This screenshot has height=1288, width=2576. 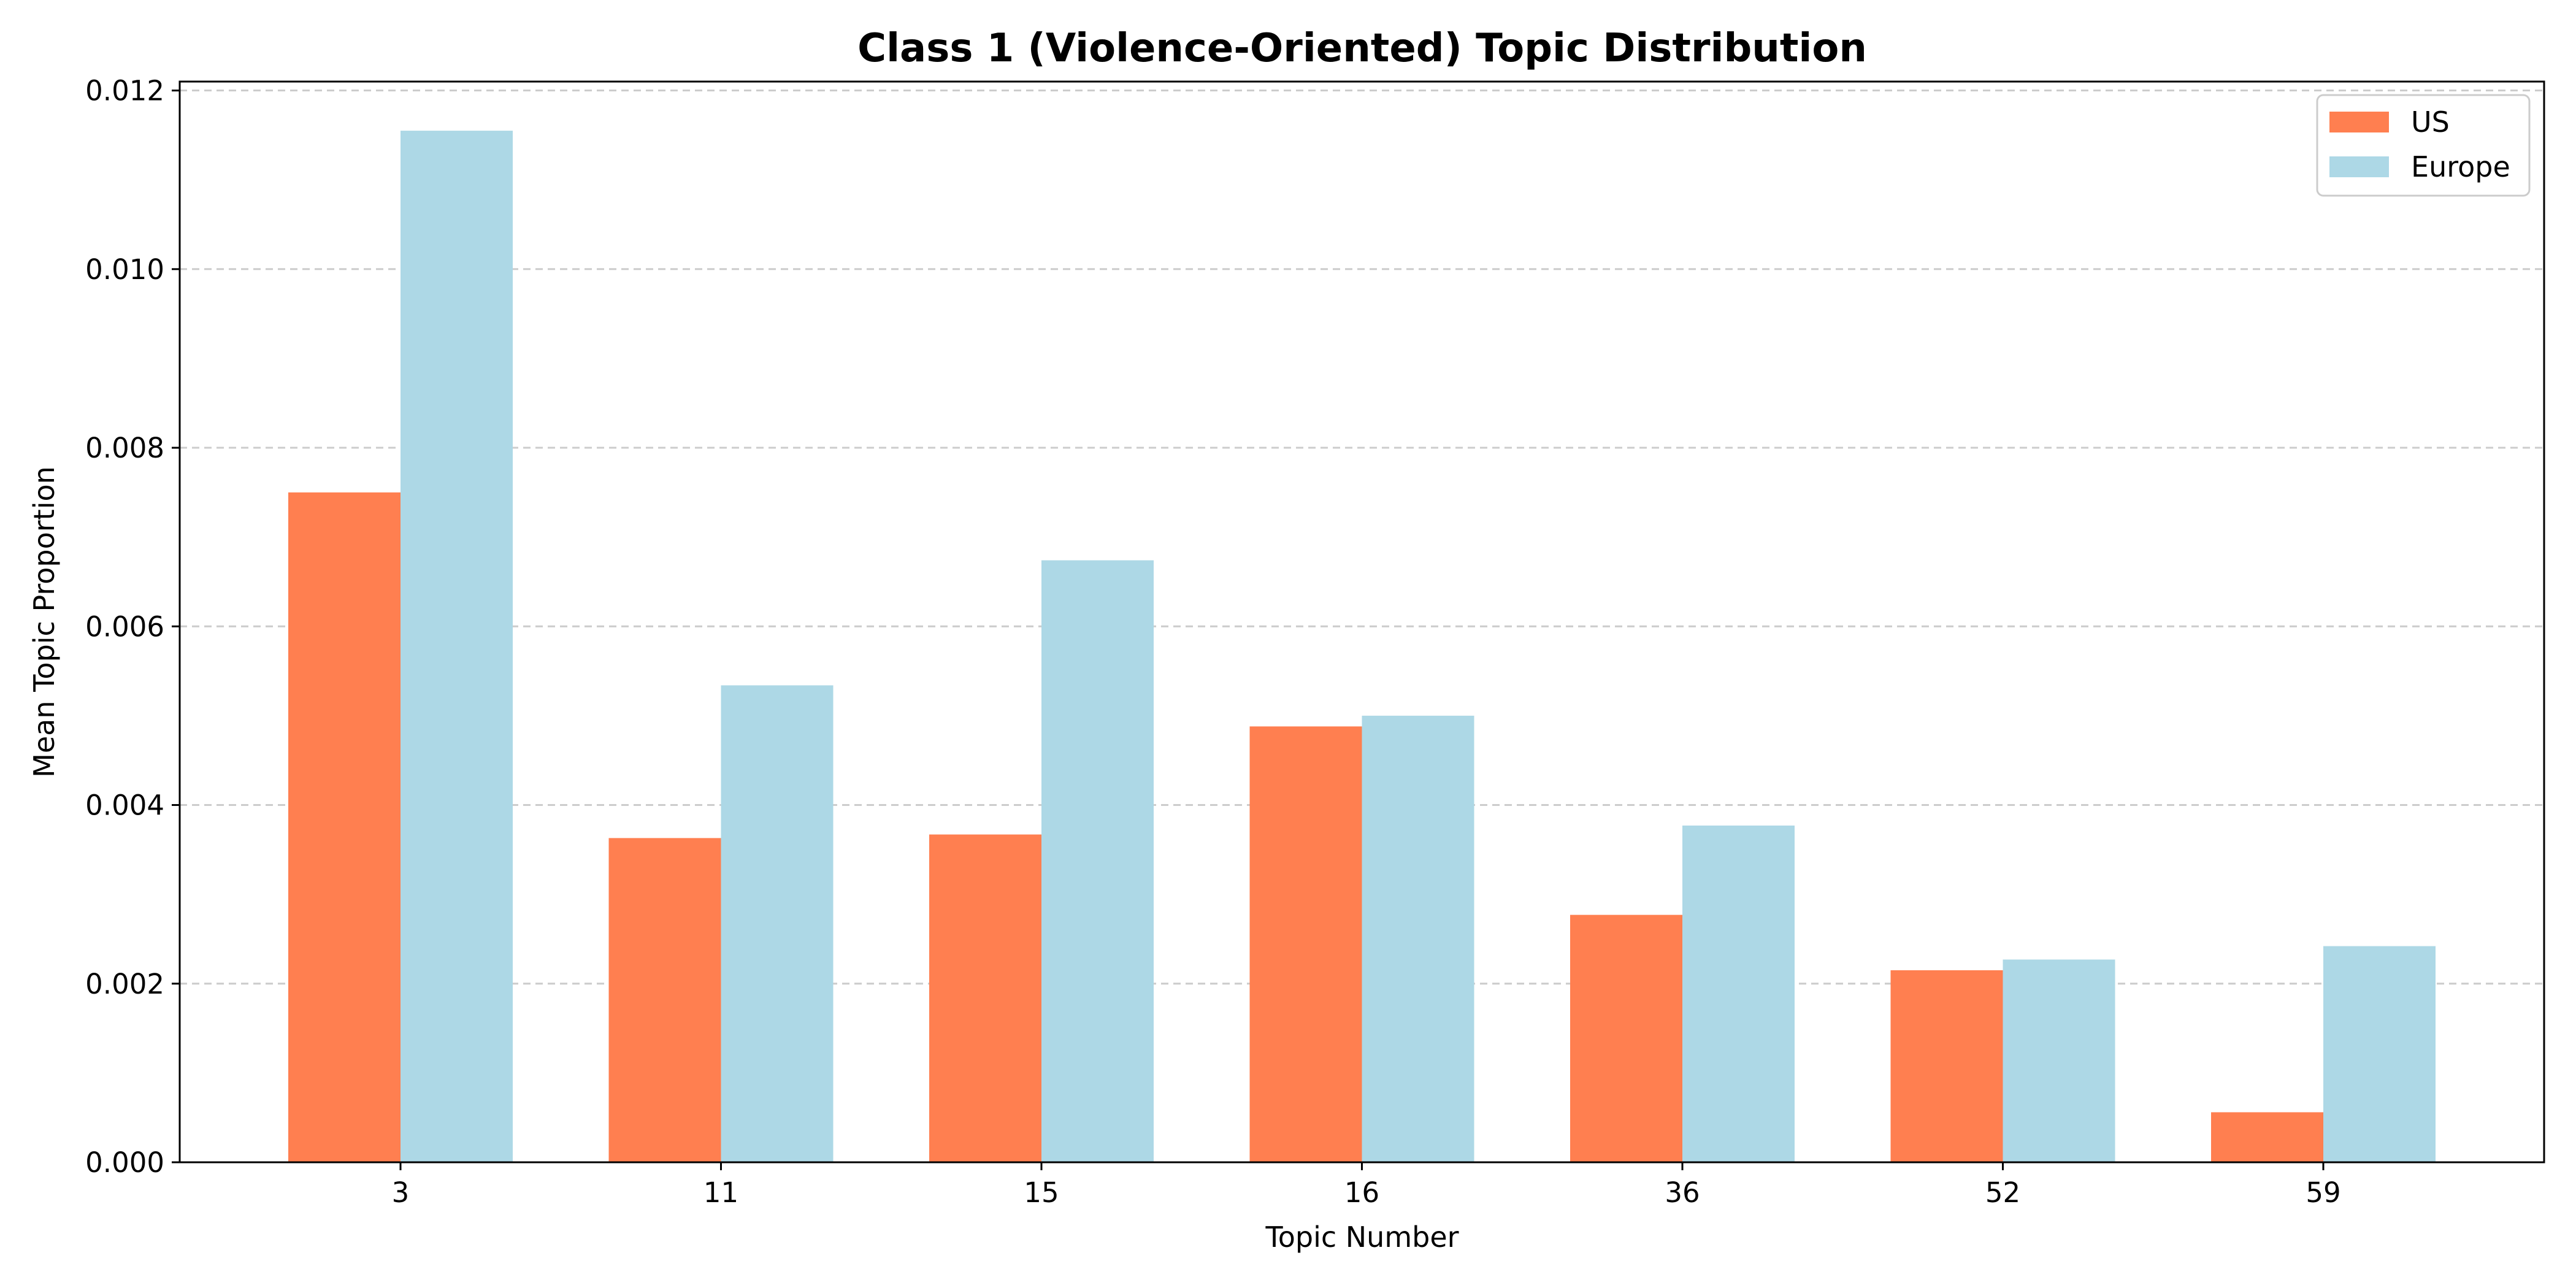 What do you see at coordinates (124, 1162) in the screenshot?
I see `y-tick-label: 0.000` at bounding box center [124, 1162].